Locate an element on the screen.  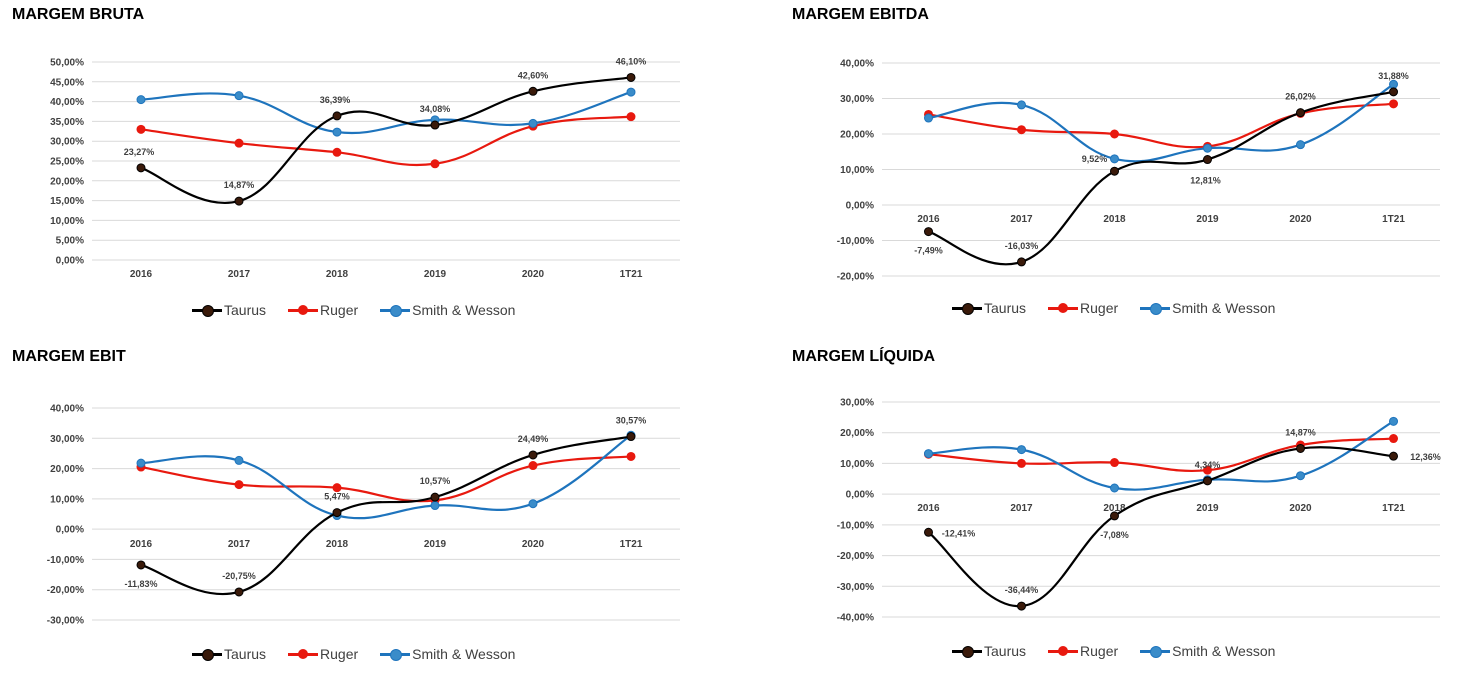
data-label: -12,41% is located at coordinates (959, 533).